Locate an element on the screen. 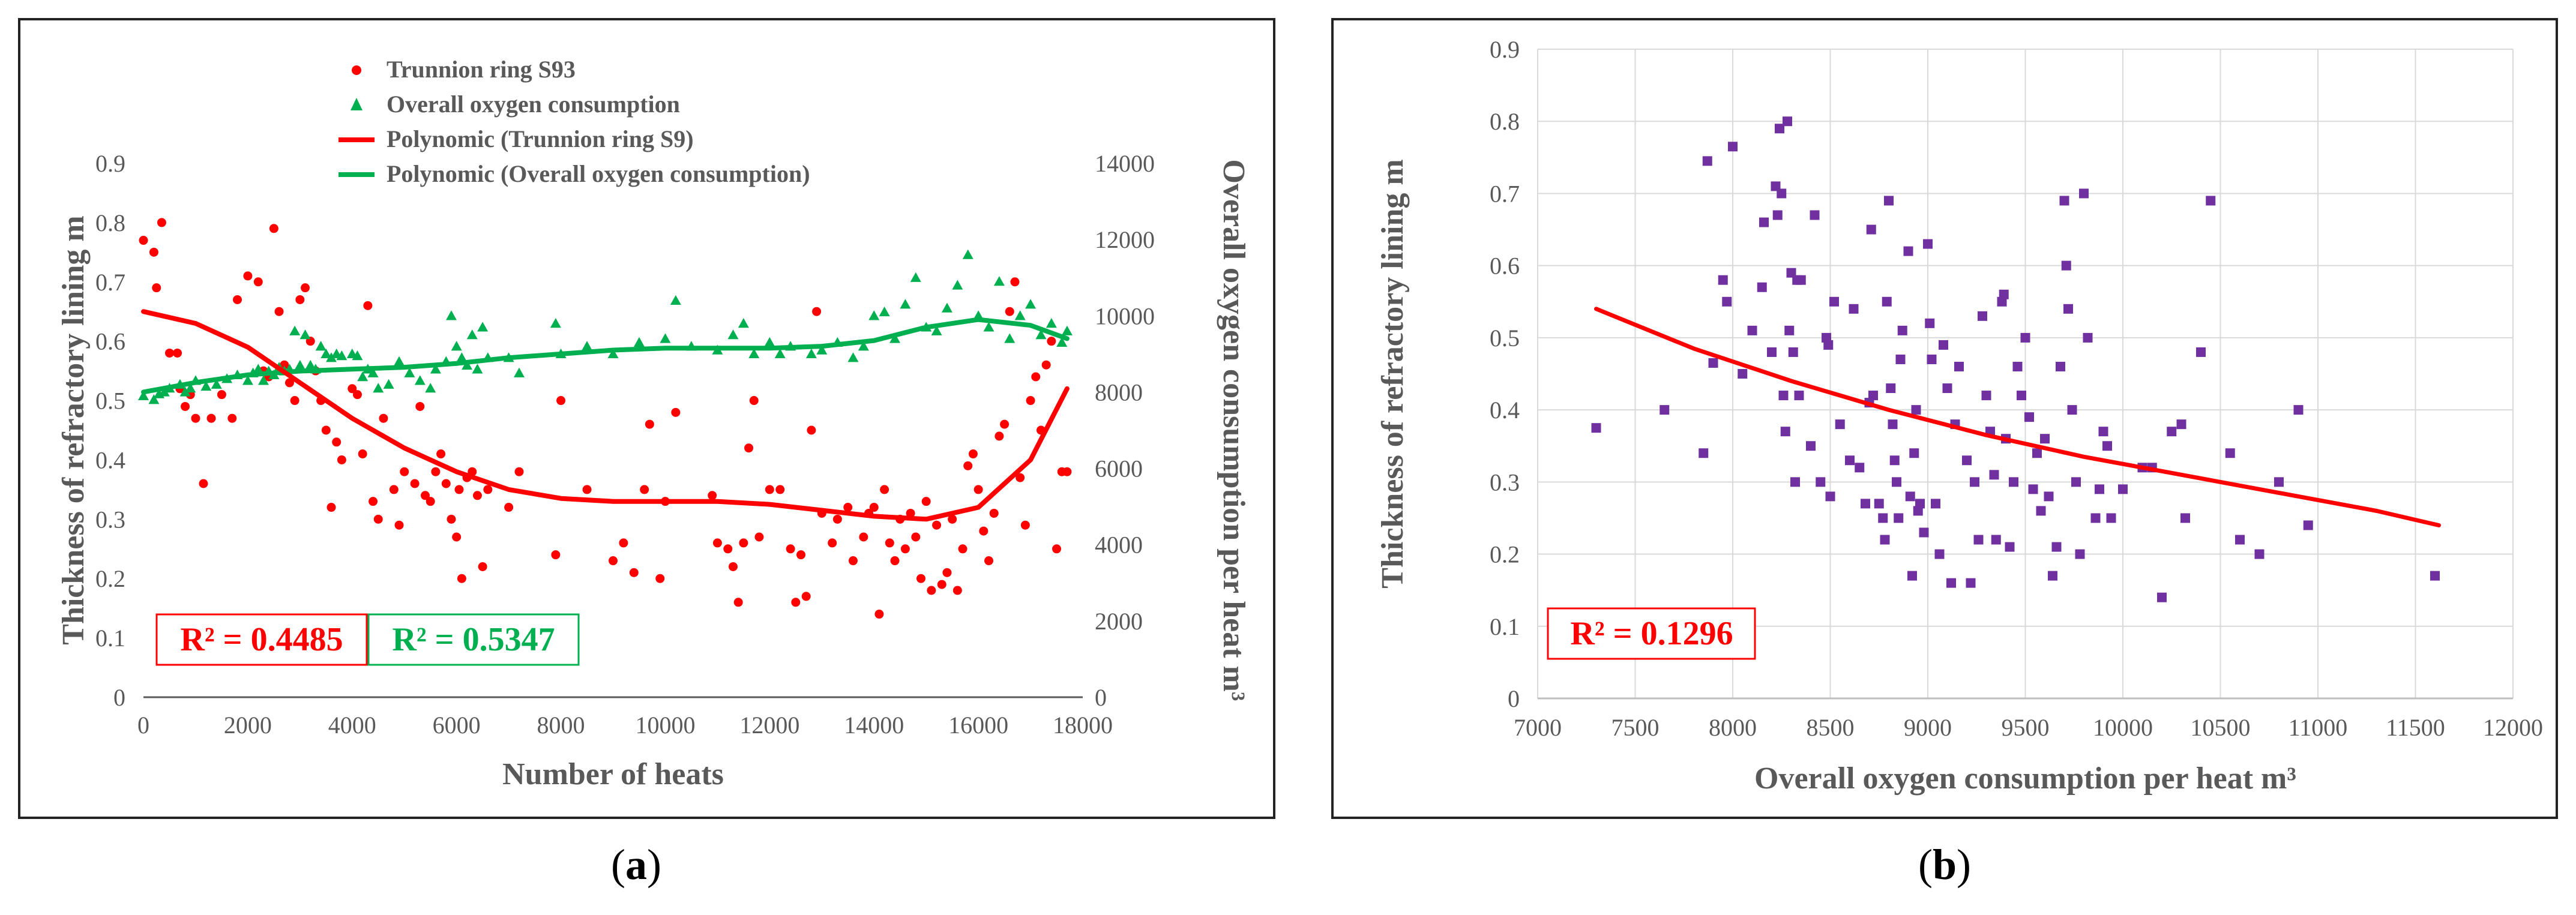  x-axis-title: Overall oxygen consumption per heat m³ is located at coordinates (2025, 778).